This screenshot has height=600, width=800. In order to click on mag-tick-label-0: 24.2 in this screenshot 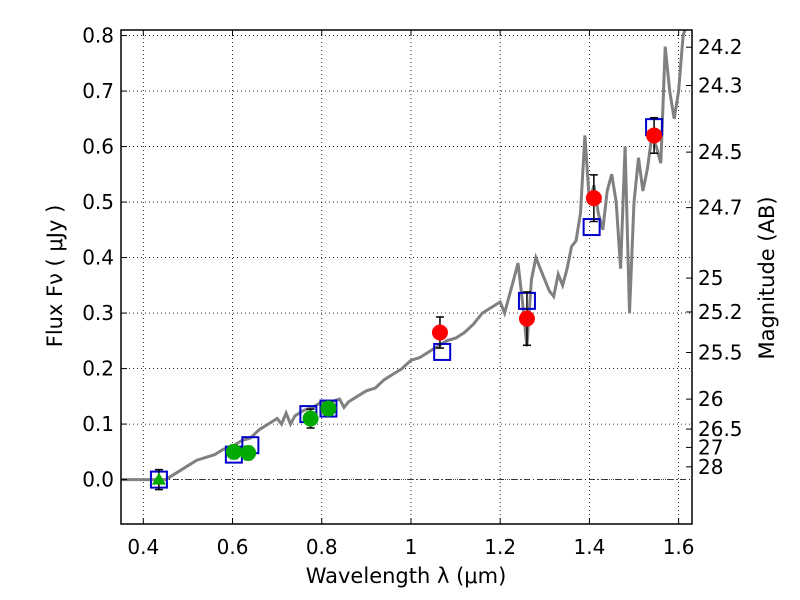, I will do `click(720, 47)`.